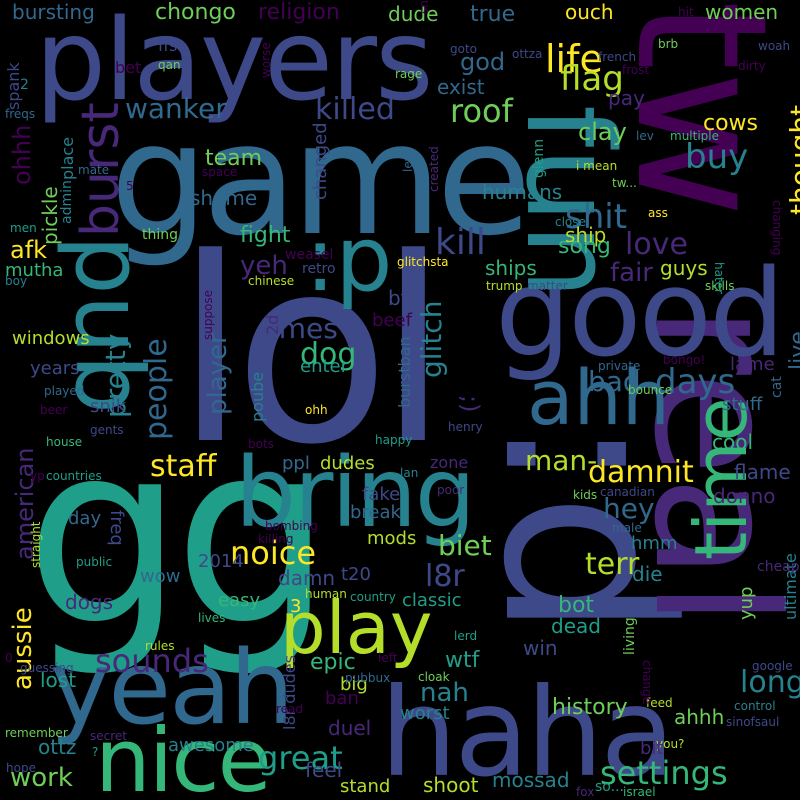 This screenshot has height=800, width=800. What do you see at coordinates (23, 648) in the screenshot?
I see `word-aussie: aussie` at bounding box center [23, 648].